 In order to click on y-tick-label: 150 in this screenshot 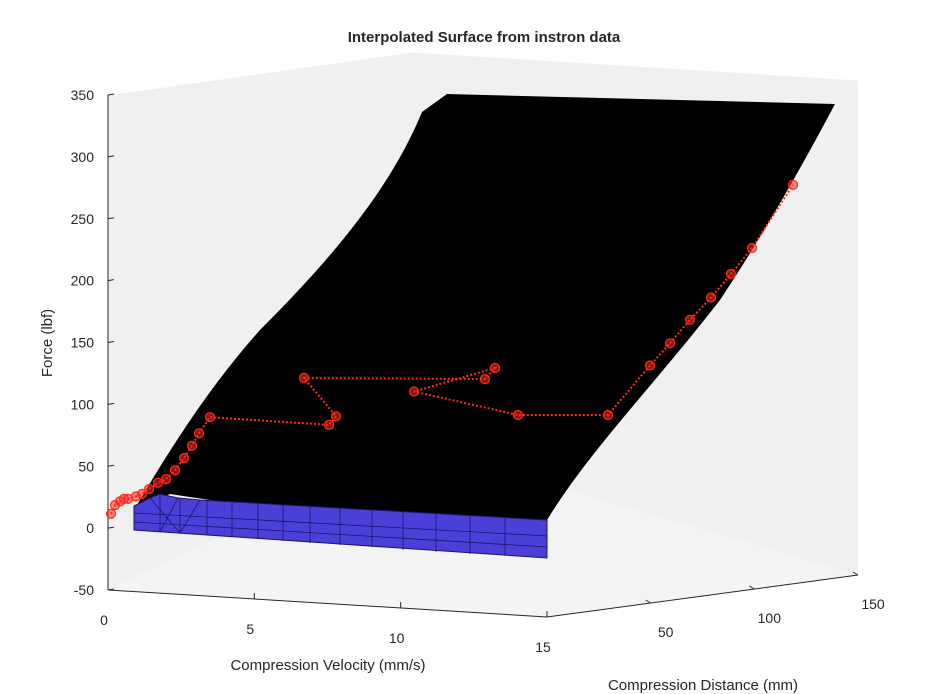, I will do `click(873, 604)`.